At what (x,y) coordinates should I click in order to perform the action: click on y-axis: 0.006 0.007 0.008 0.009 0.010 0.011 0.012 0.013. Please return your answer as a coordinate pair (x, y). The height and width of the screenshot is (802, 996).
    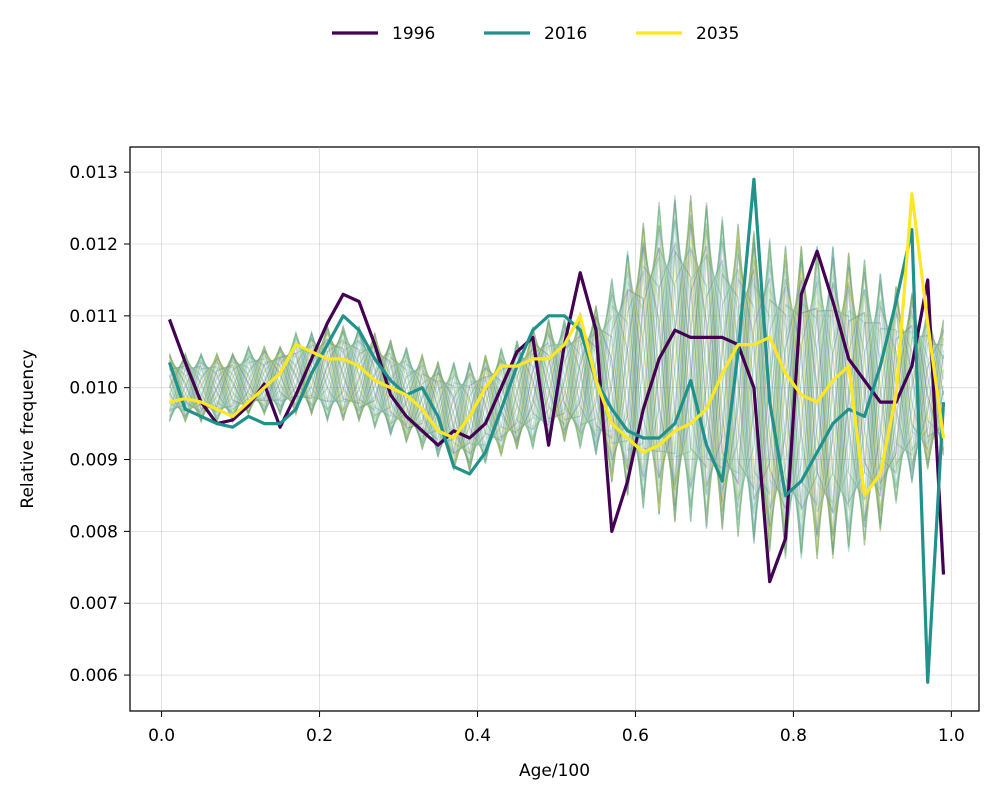
    Looking at the image, I should click on (99, 424).